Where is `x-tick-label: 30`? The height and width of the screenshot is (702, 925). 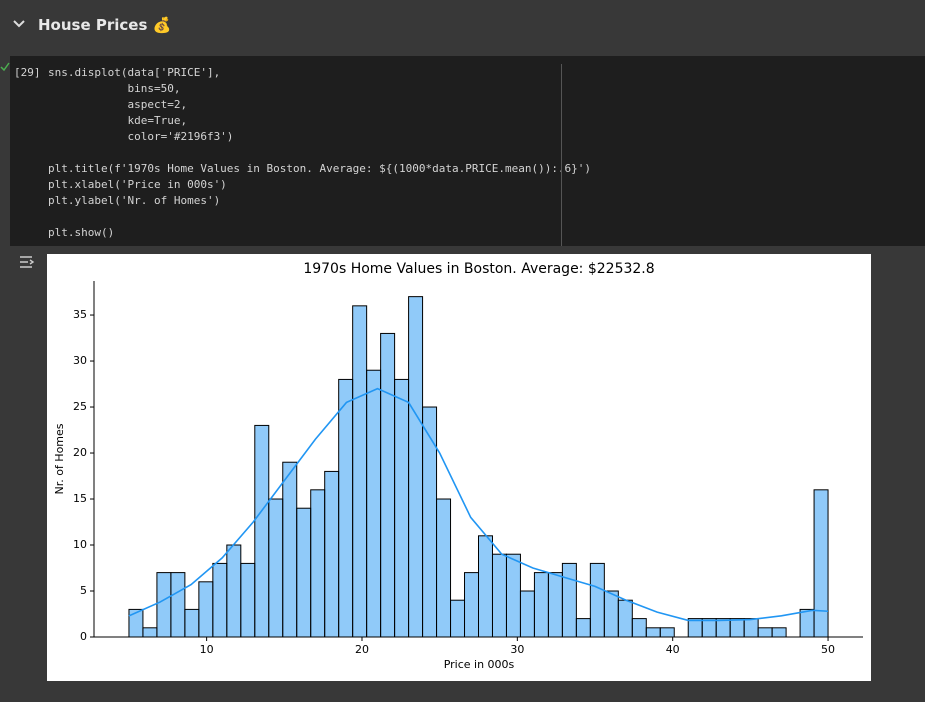
x-tick-label: 30 is located at coordinates (517, 649).